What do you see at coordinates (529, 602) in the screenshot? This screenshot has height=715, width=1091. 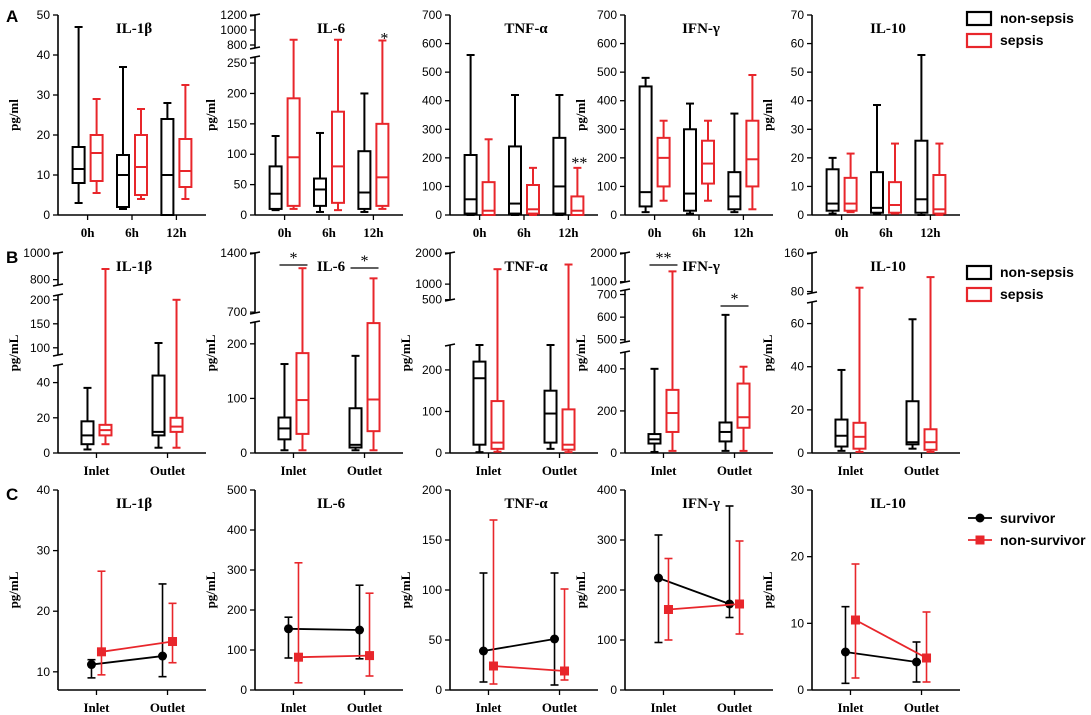 I see `line-series-non-survivor` at bounding box center [529, 602].